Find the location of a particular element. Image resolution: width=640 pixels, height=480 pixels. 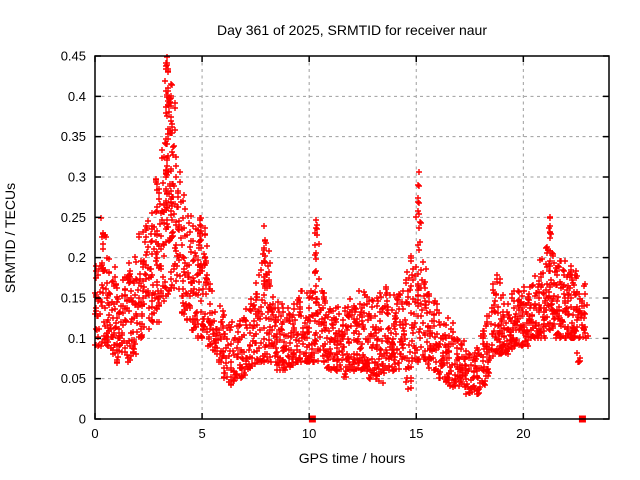

y-tick-label: 0.2 is located at coordinates (77, 257).